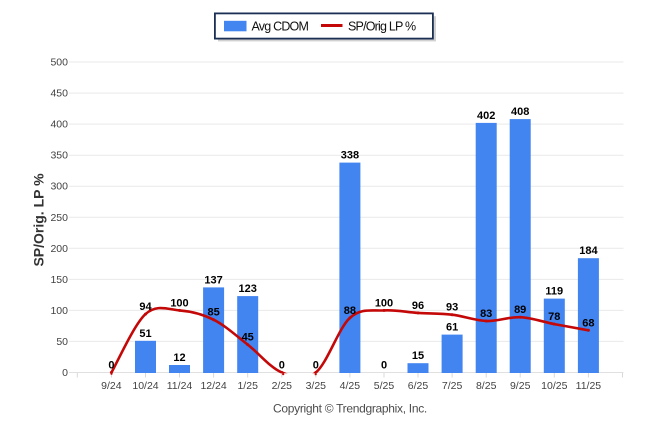  Describe the element at coordinates (145, 334) in the screenshot. I see `svg-text: 51` at that location.